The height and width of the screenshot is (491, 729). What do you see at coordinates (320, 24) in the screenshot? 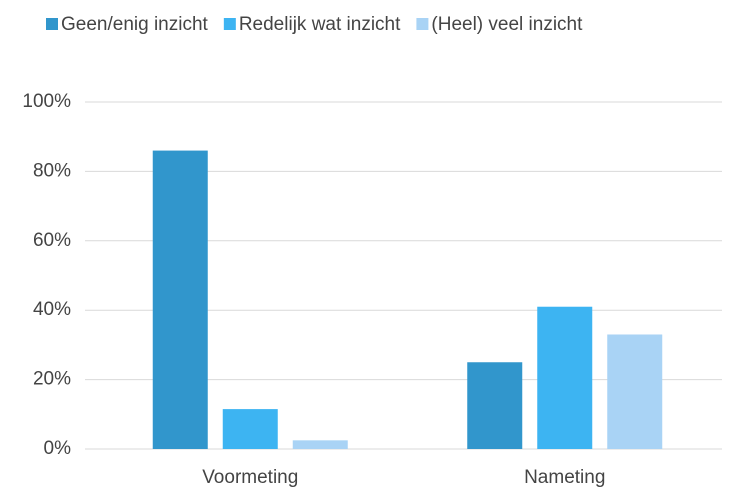
I see `legend-label: Redelijk wat inzicht` at bounding box center [320, 24].